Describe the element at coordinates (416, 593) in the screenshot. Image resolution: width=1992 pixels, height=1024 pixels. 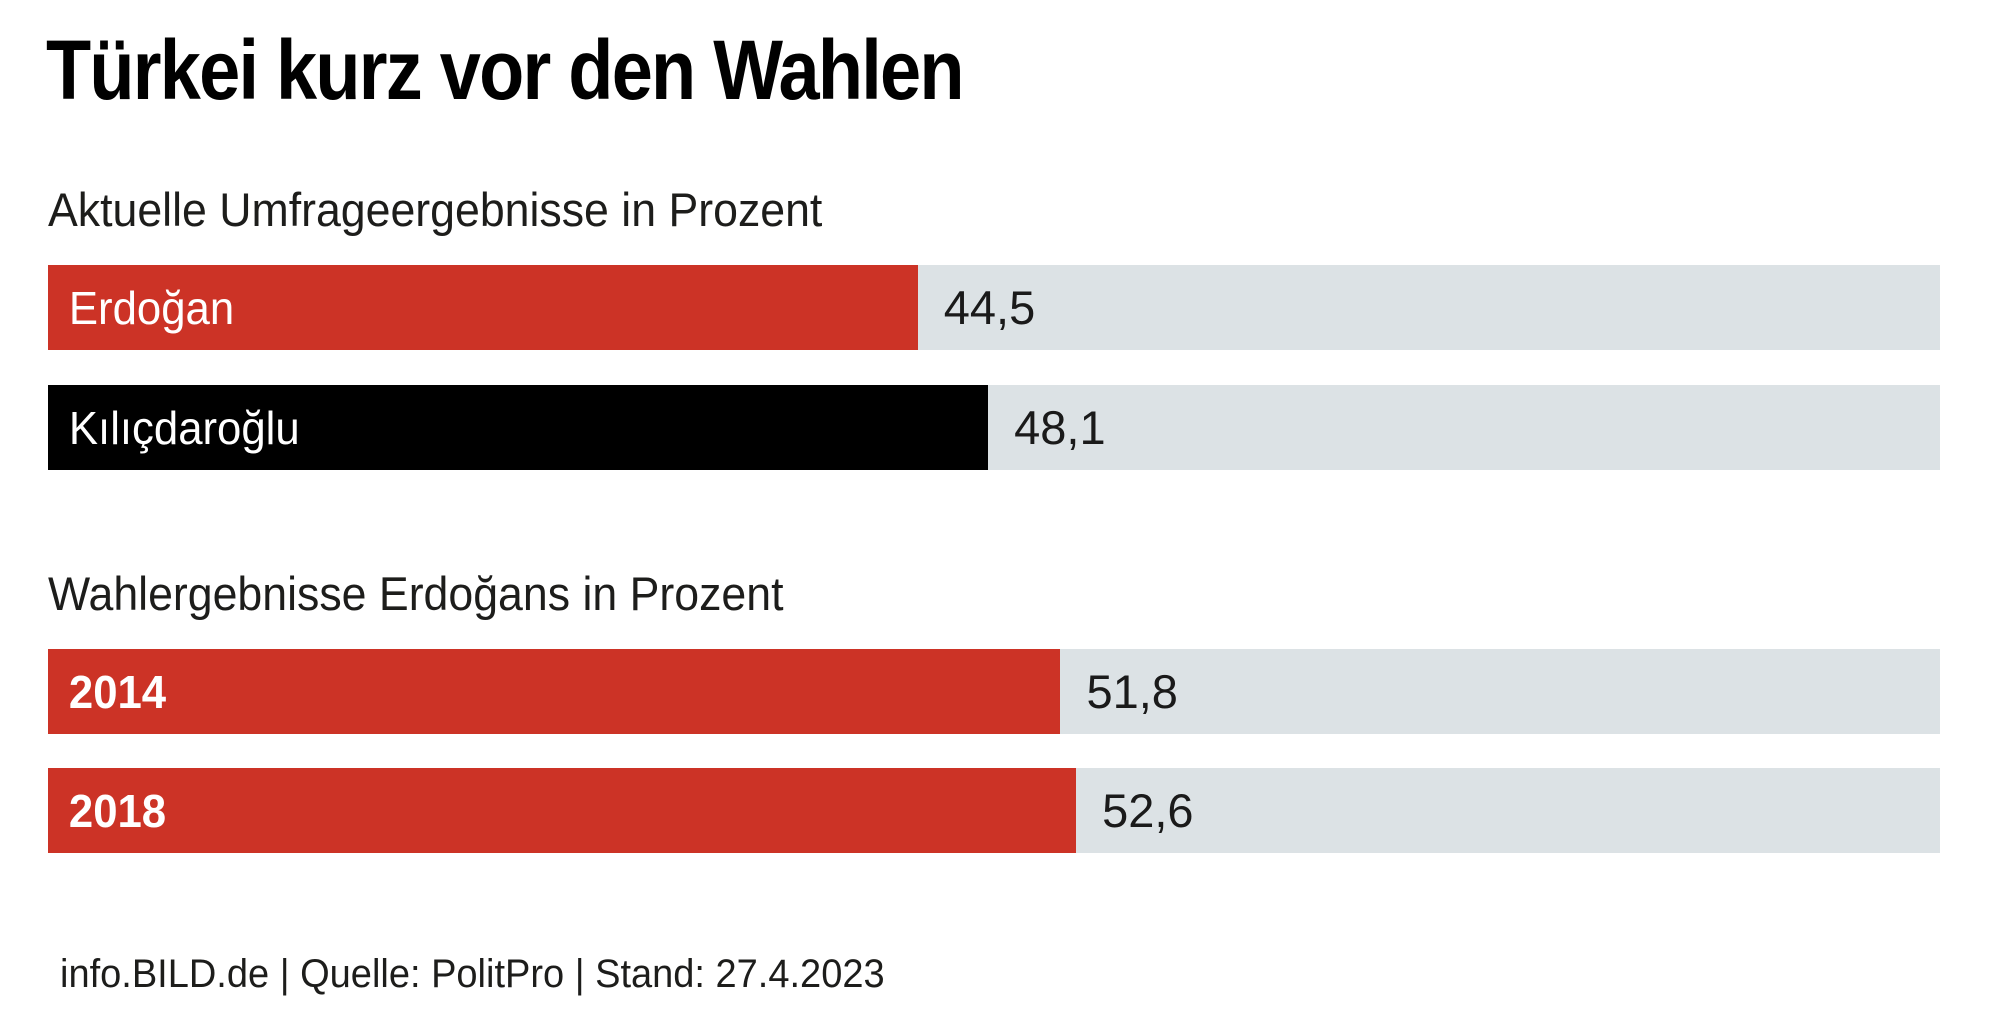
I see `section-election-title: Wahlergebnisse Erdoğans in Prozent` at that location.